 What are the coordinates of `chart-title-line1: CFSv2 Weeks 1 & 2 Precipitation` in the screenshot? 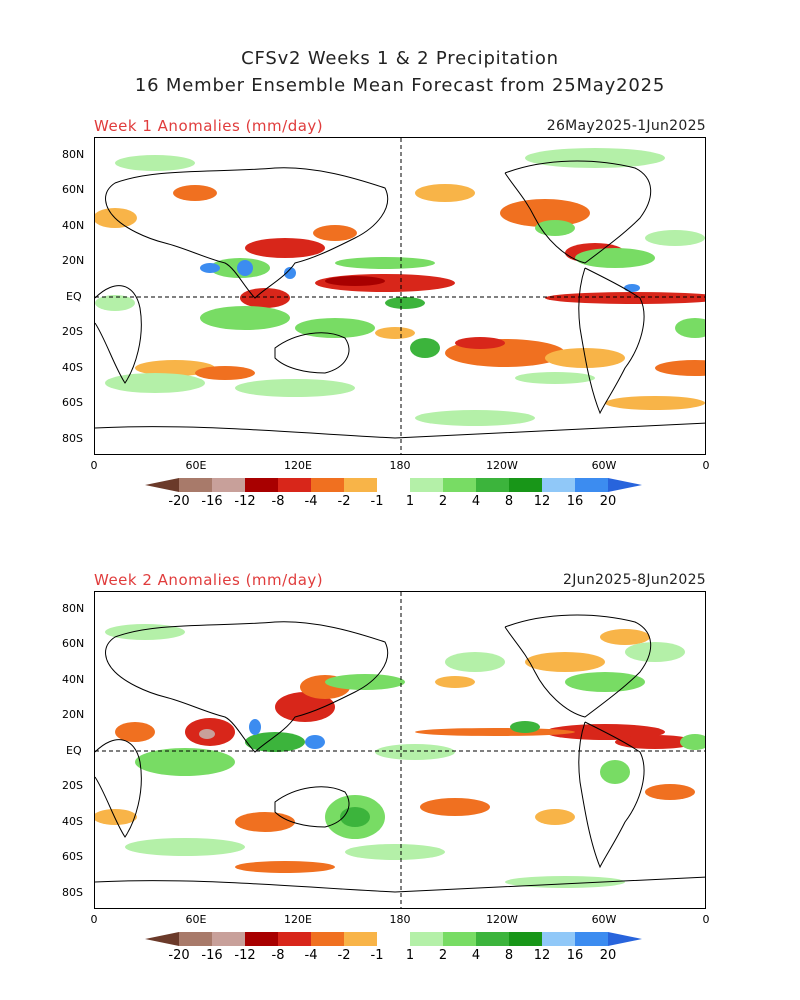 It's located at (400, 58).